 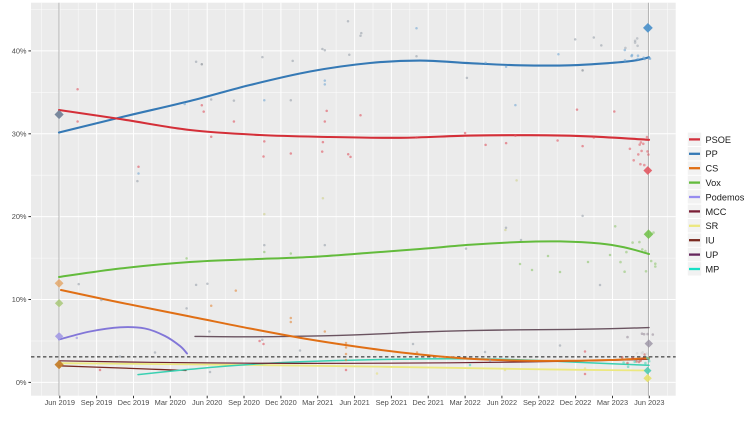 What do you see at coordinates (649, 402) in the screenshot?
I see `svg-text: Jun 2023` at bounding box center [649, 402].